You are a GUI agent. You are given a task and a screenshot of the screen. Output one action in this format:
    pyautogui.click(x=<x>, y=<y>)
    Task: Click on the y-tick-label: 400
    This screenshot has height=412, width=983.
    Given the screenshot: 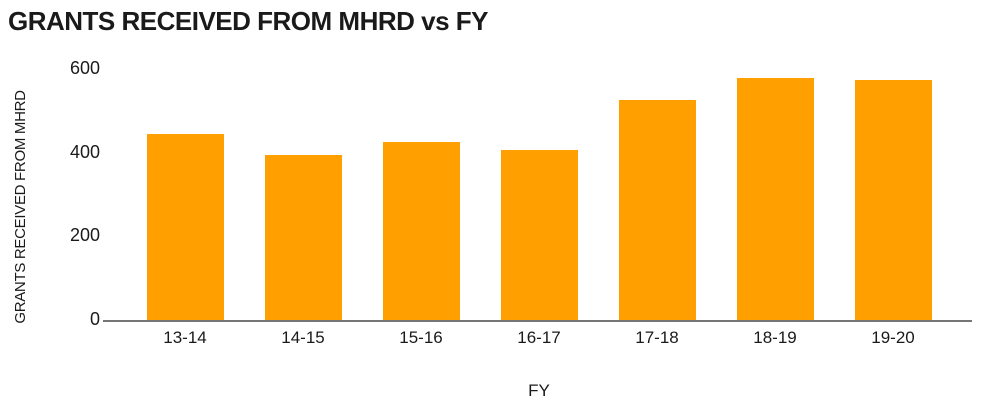 What is the action you would take?
    pyautogui.click(x=84, y=151)
    